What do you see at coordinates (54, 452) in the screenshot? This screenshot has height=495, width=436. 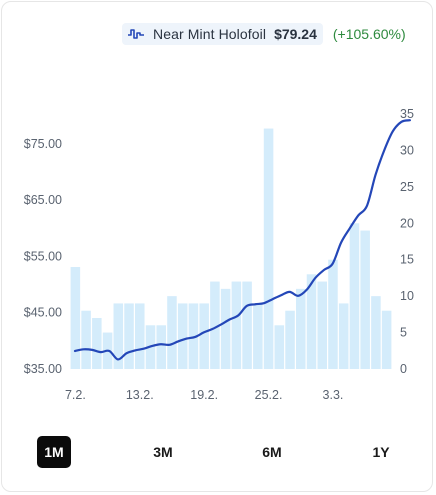 I see `range-1m-button: 1M` at bounding box center [54, 452].